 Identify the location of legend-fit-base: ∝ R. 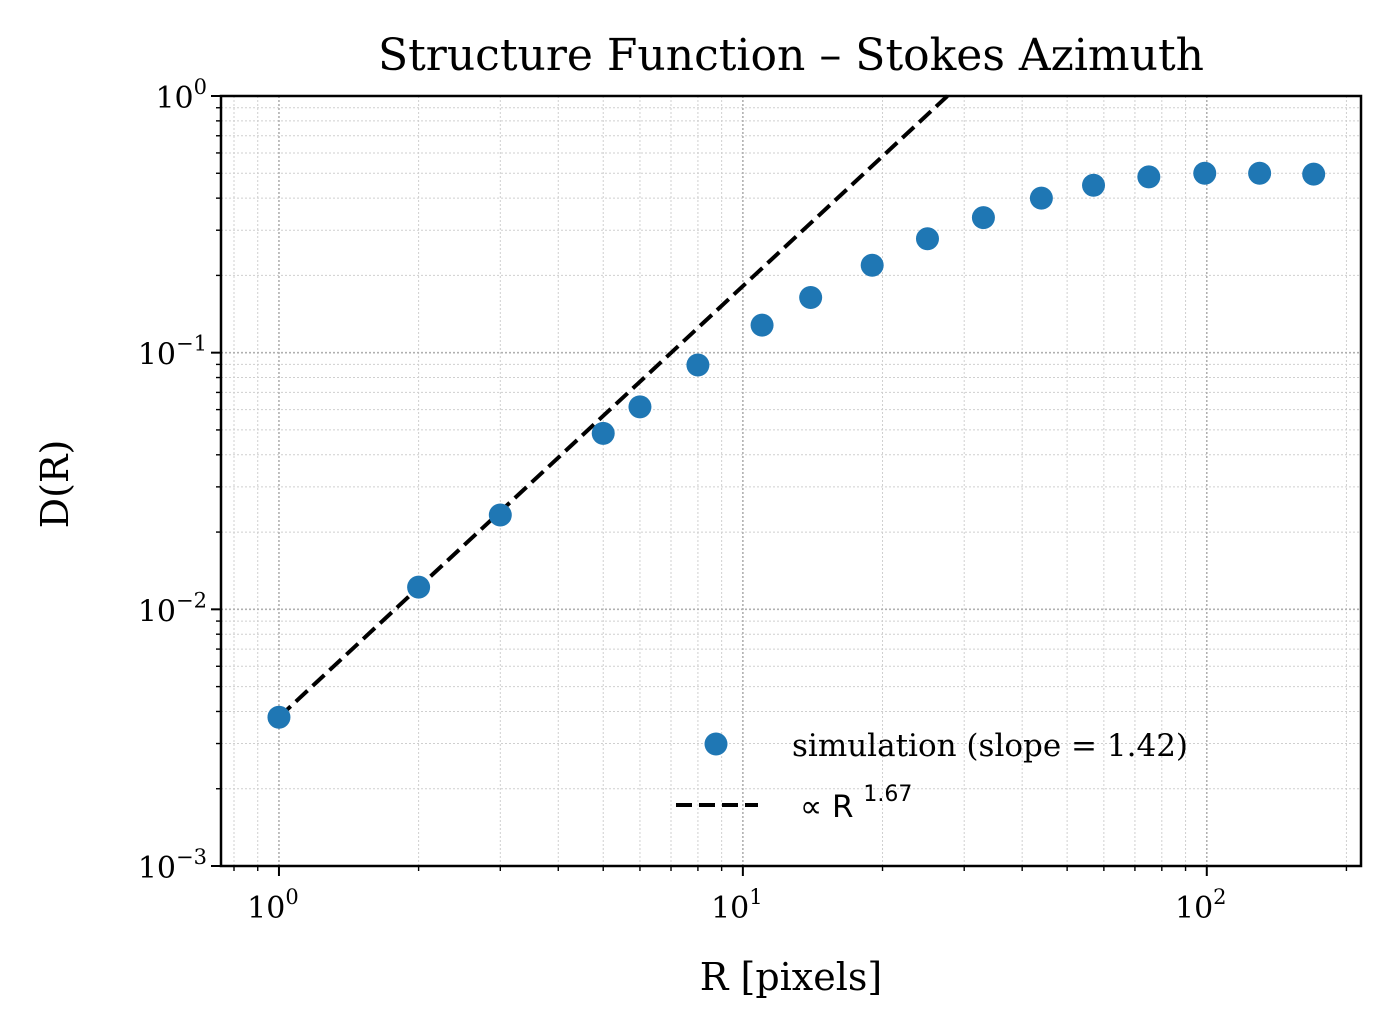
(827, 807).